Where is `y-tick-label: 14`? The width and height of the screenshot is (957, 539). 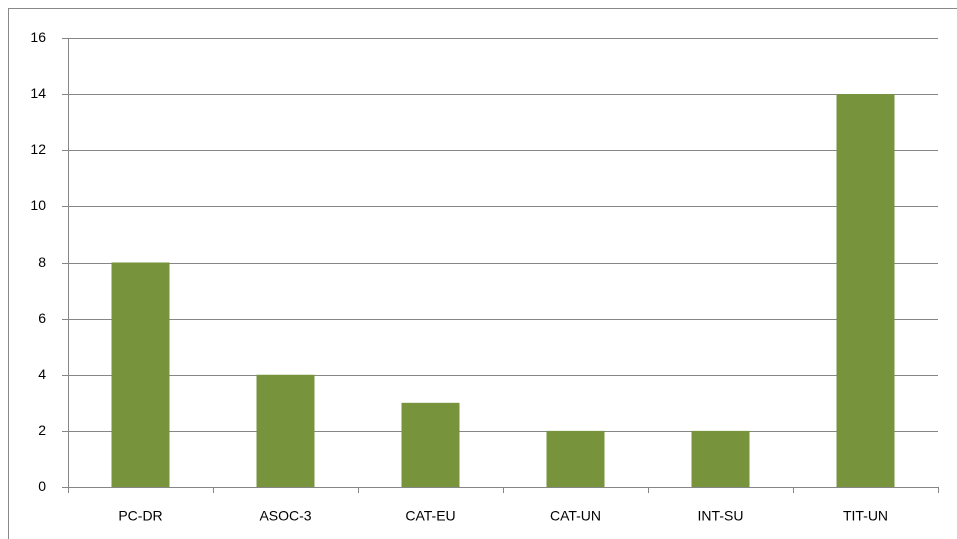
y-tick-label: 14 is located at coordinates (38, 93).